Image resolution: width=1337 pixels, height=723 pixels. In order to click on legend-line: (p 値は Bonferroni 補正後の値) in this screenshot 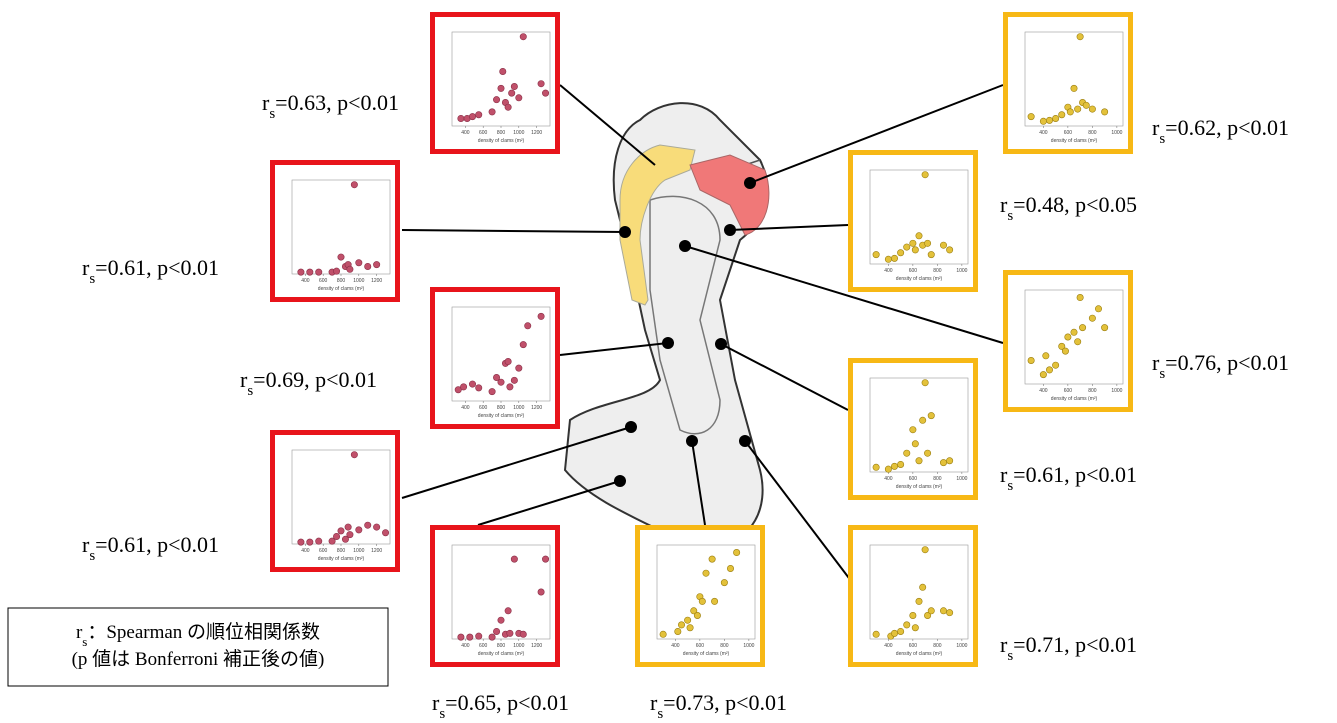, I will do `click(198, 659)`.